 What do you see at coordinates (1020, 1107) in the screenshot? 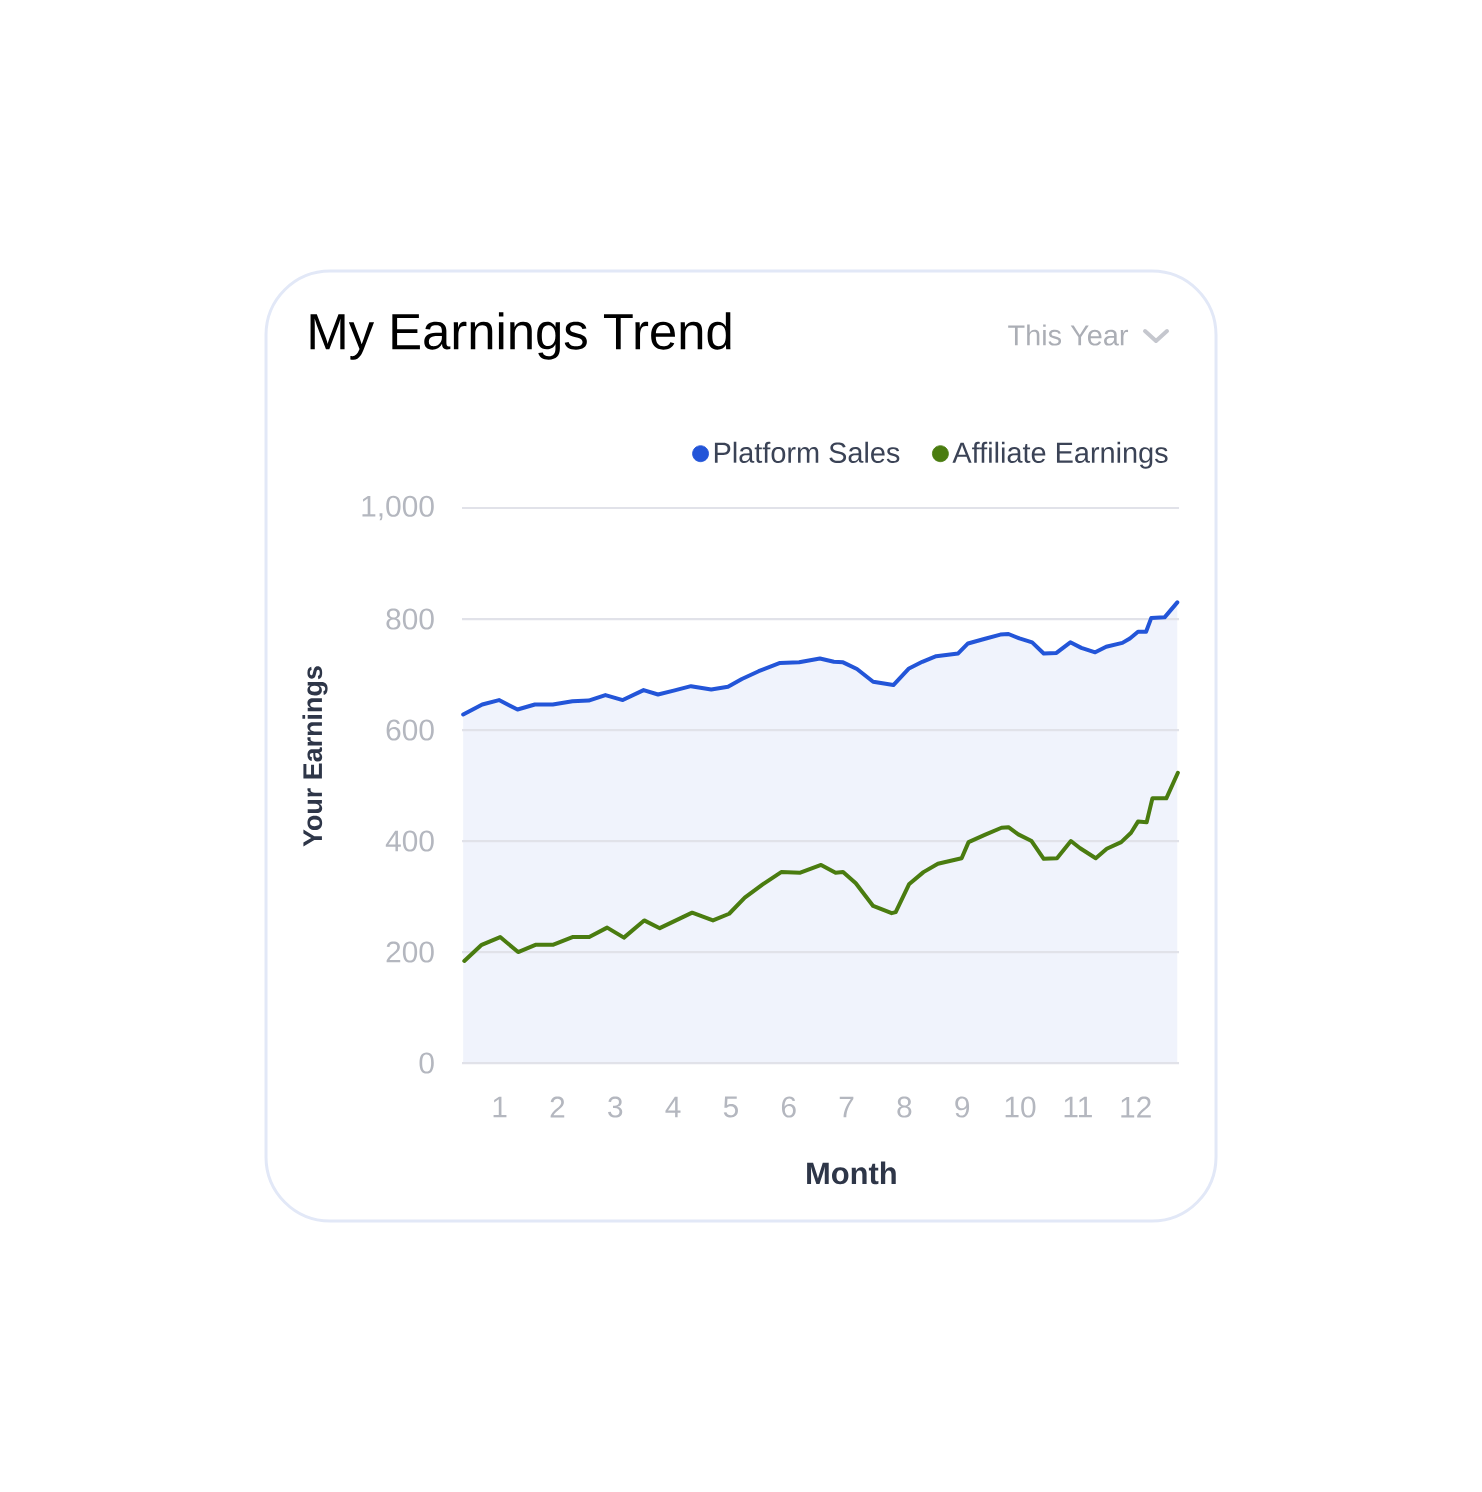
I see `x-tick-label: 10` at bounding box center [1020, 1107].